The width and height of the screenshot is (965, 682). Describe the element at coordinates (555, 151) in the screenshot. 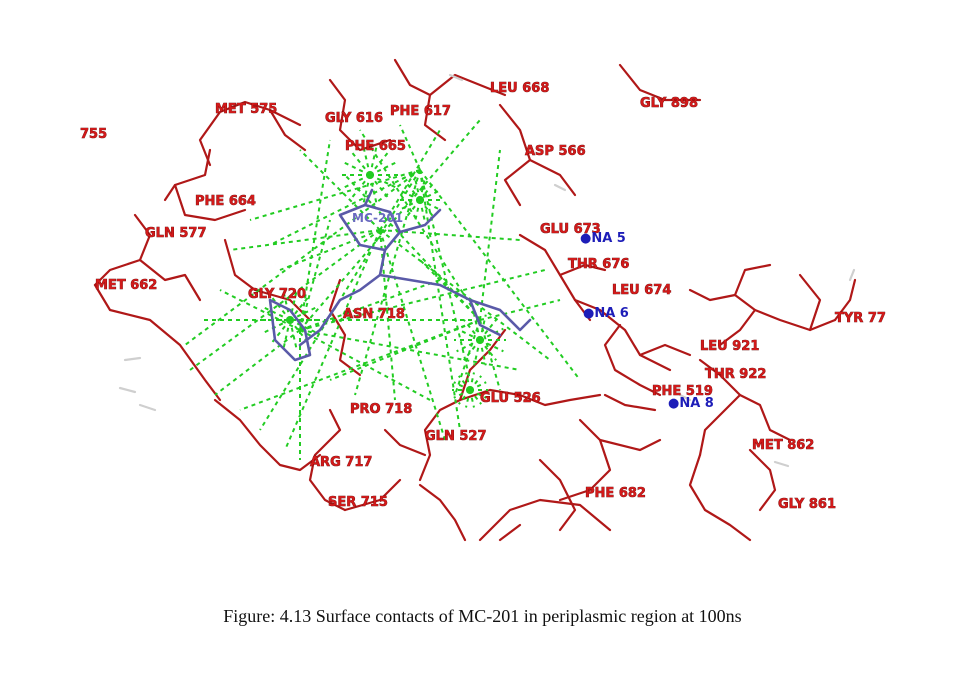

I see `residue-label: ASP 566` at that location.